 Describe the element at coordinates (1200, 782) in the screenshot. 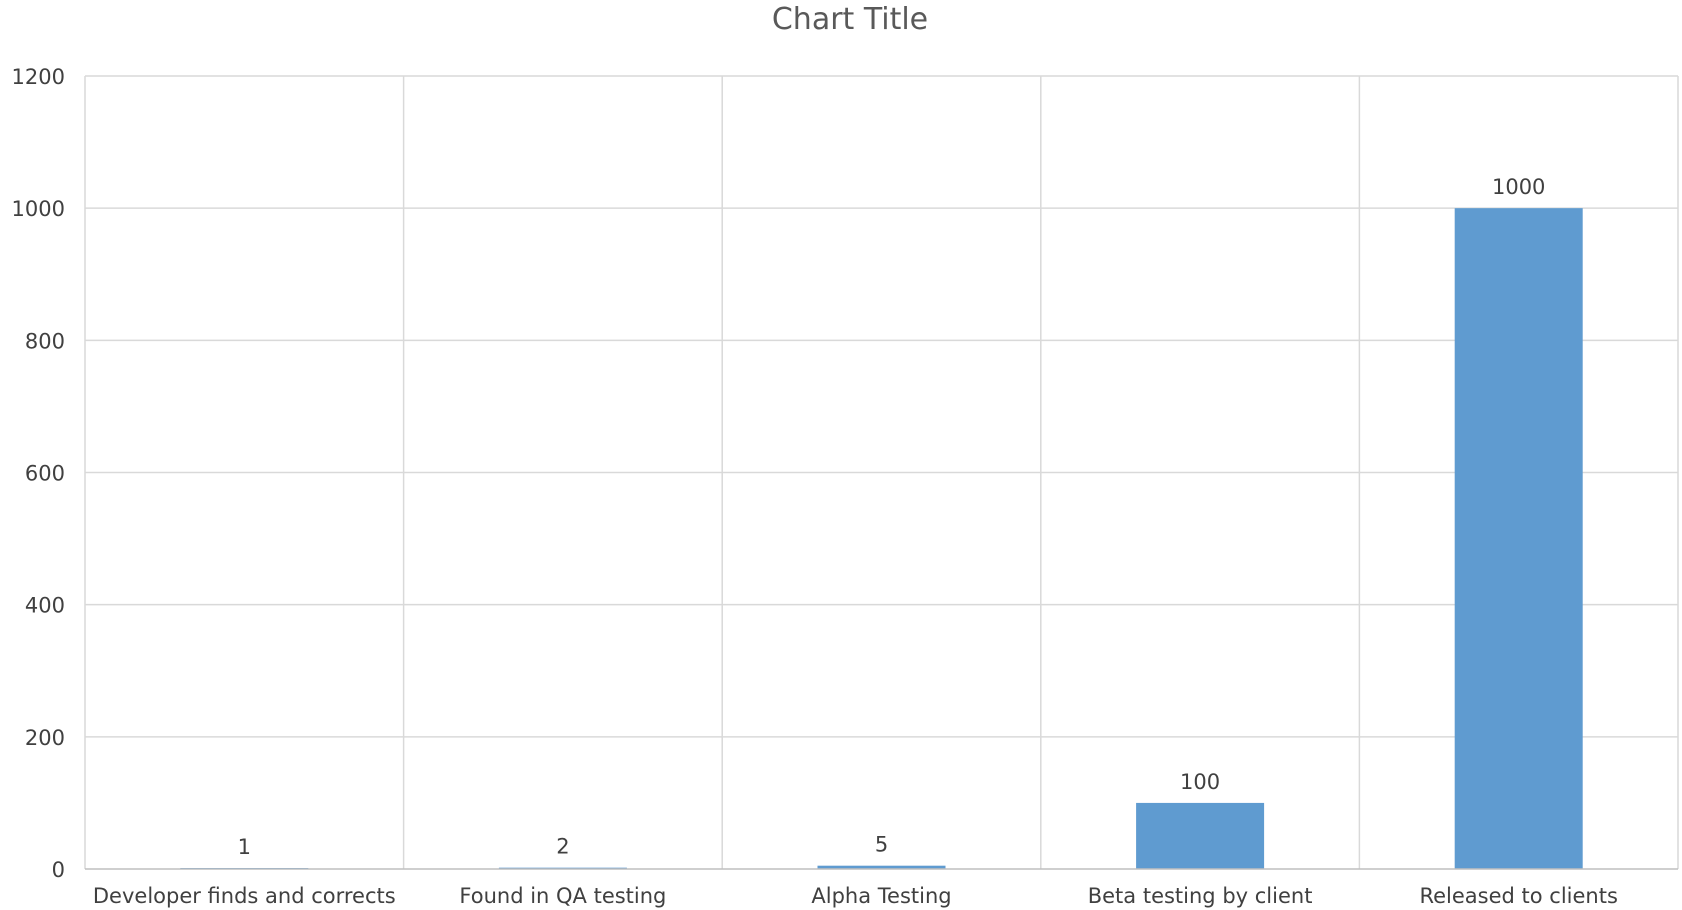

I see `data-label: 100` at that location.